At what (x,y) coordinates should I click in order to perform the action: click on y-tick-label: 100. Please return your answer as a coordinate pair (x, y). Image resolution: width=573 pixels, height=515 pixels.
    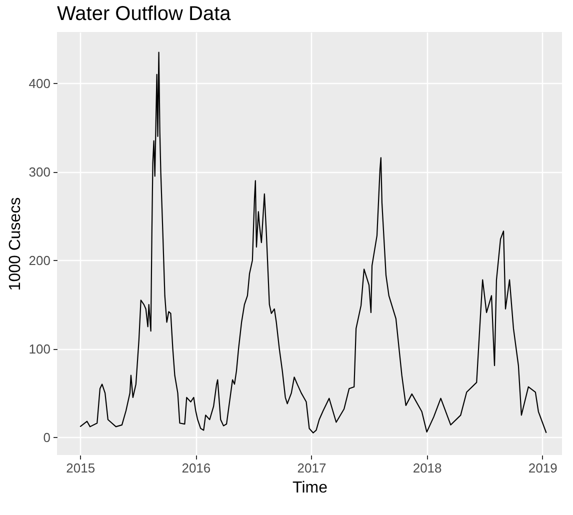
    Looking at the image, I should click on (39, 348).